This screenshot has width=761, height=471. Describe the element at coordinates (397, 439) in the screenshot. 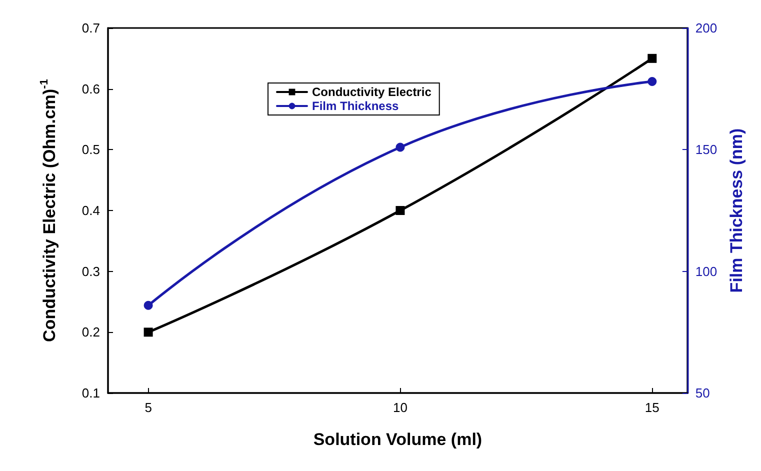

I see `x-axis-title: Solution Volume (ml)` at that location.